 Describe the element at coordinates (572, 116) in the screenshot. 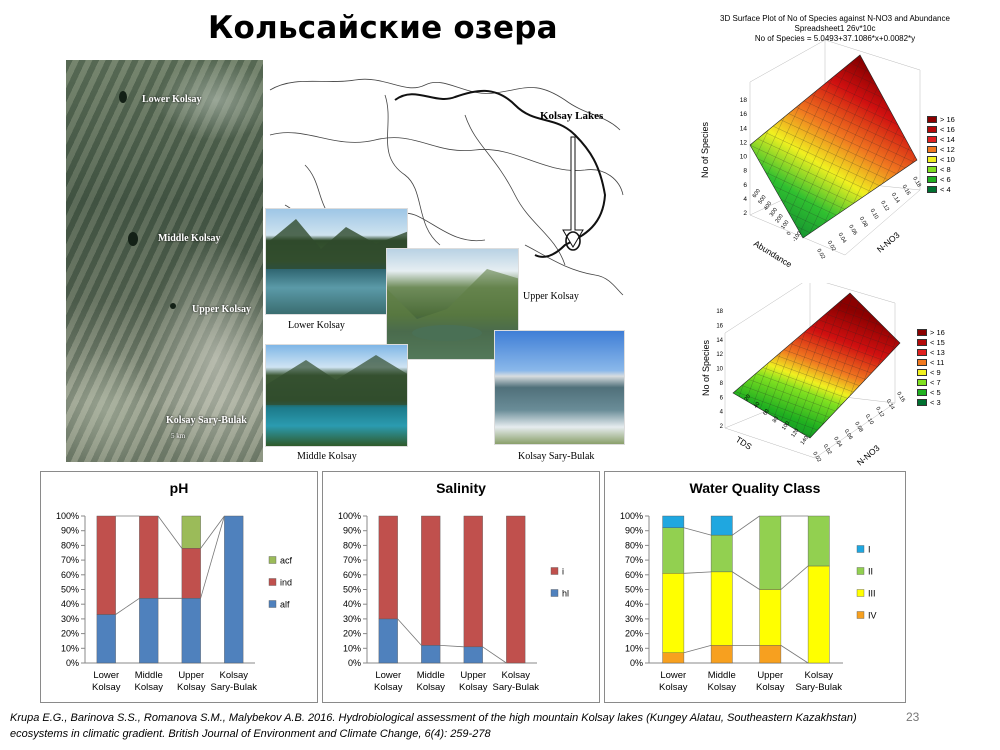

I see `map-label: Kolsay Lakes` at that location.